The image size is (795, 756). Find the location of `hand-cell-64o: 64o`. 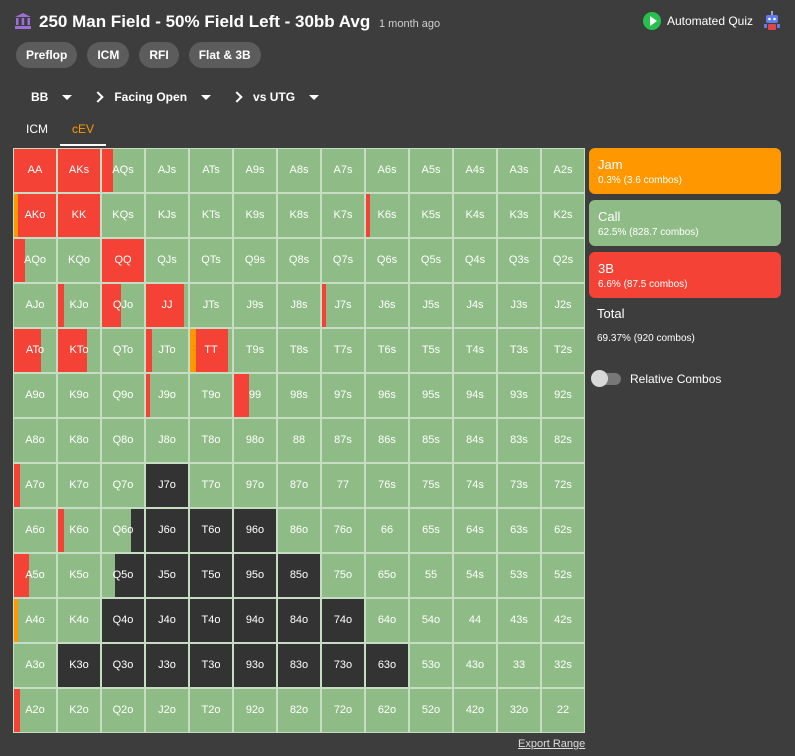

hand-cell-64o: 64o is located at coordinates (387, 620).